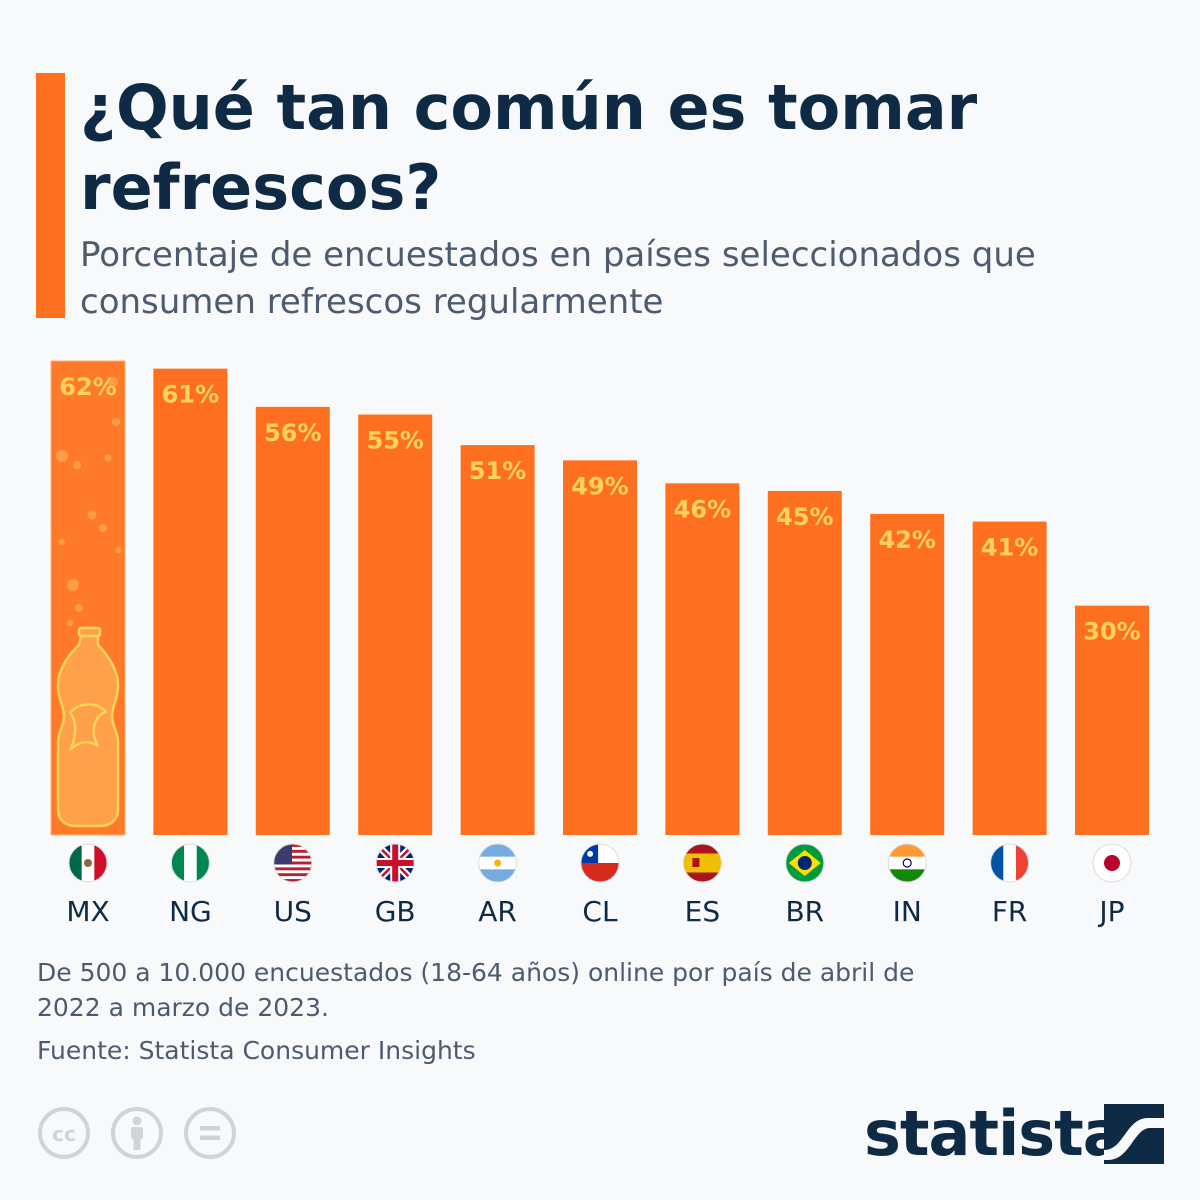 The image size is (1200, 1200). I want to click on value-label-MX: 62%, so click(87, 387).